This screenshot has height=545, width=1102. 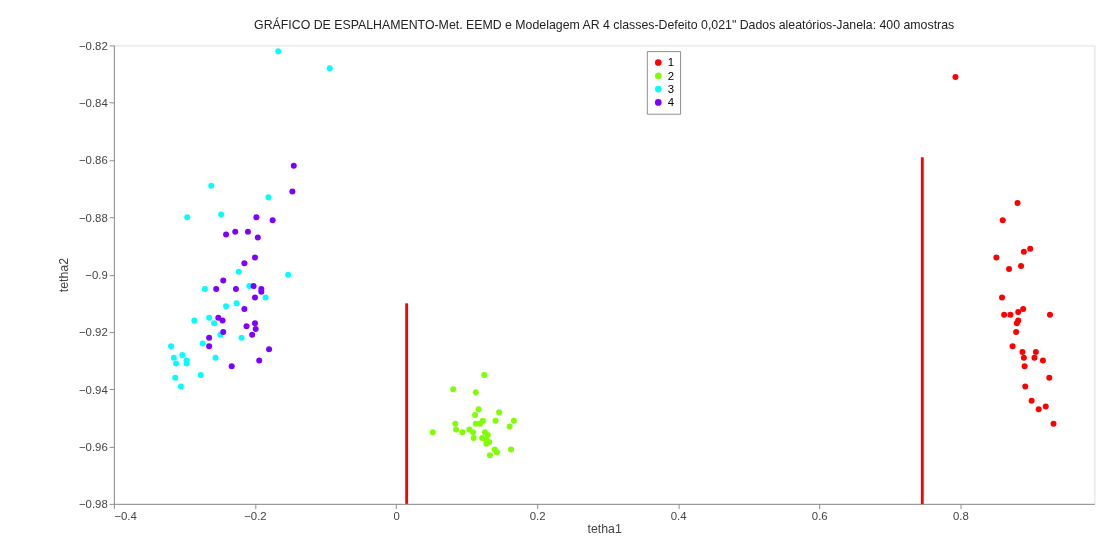 I want to click on y-tick-label: −0.88, so click(x=93, y=217).